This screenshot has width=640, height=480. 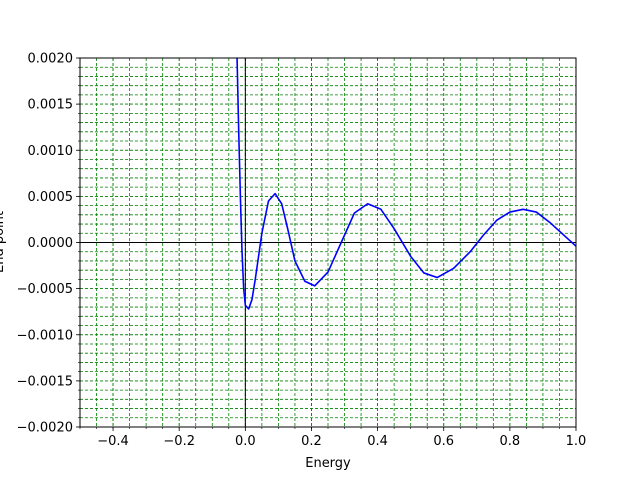 I want to click on y-tick-label: 0.0015, so click(x=51, y=105).